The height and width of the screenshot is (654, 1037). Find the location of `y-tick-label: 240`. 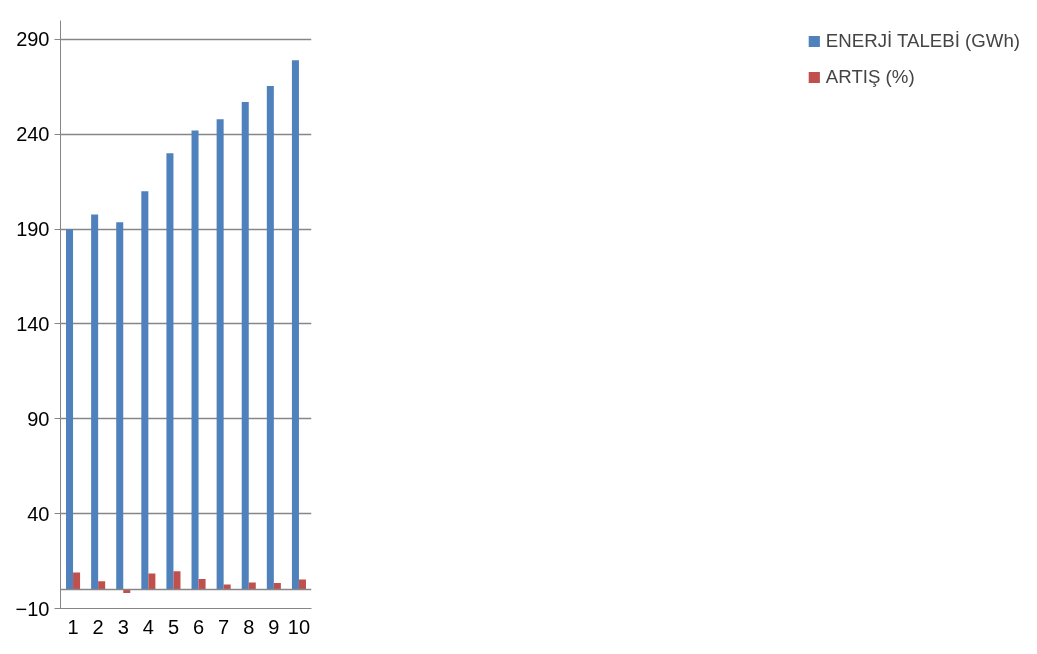

y-tick-label: 240 is located at coordinates (33, 134).